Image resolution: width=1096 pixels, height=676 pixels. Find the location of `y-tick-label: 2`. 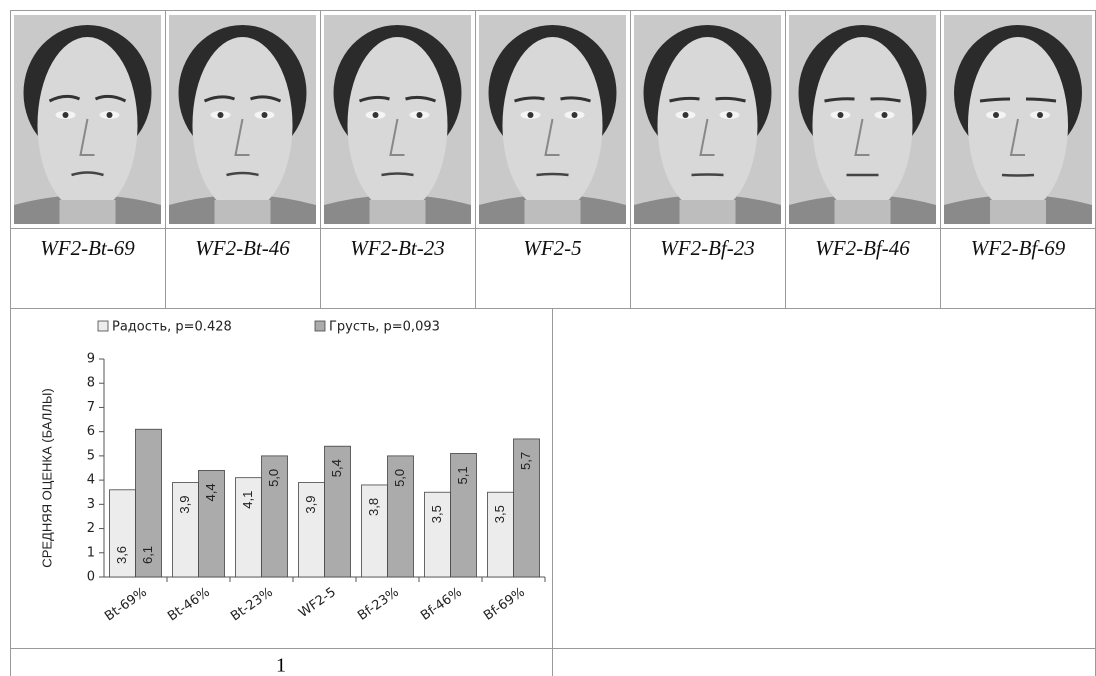

y-tick-label: 2 is located at coordinates (91, 528).